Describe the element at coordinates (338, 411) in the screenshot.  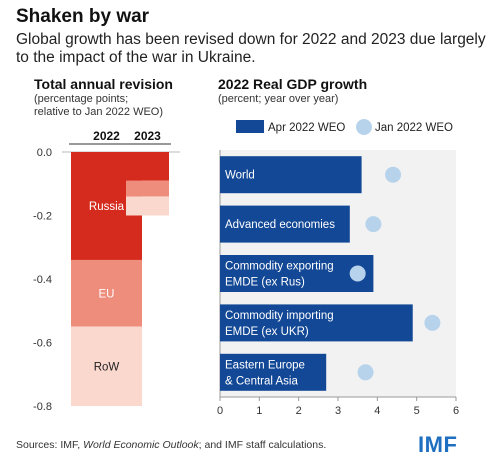
I see `x-tick-label: 3` at that location.